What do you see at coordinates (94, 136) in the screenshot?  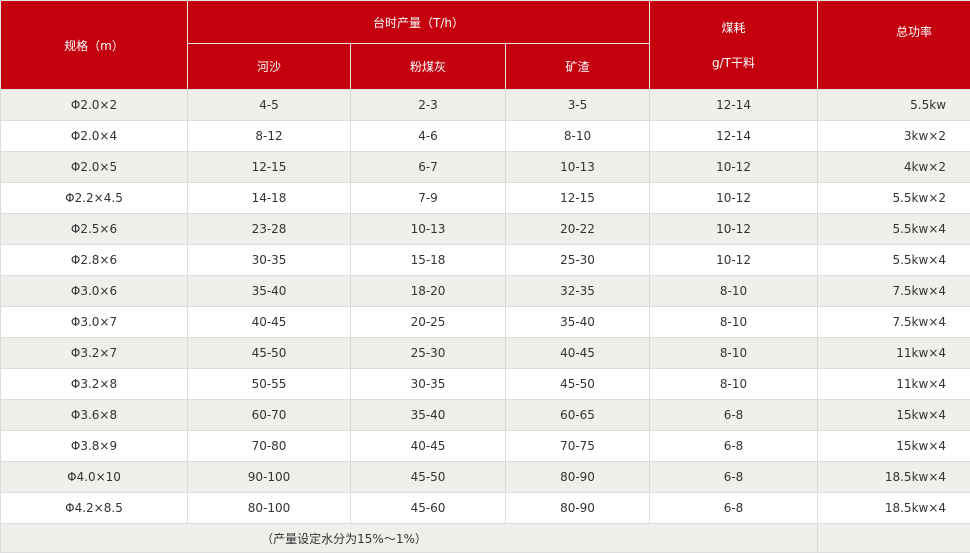 I see `cell-spec: Φ2.0×4` at bounding box center [94, 136].